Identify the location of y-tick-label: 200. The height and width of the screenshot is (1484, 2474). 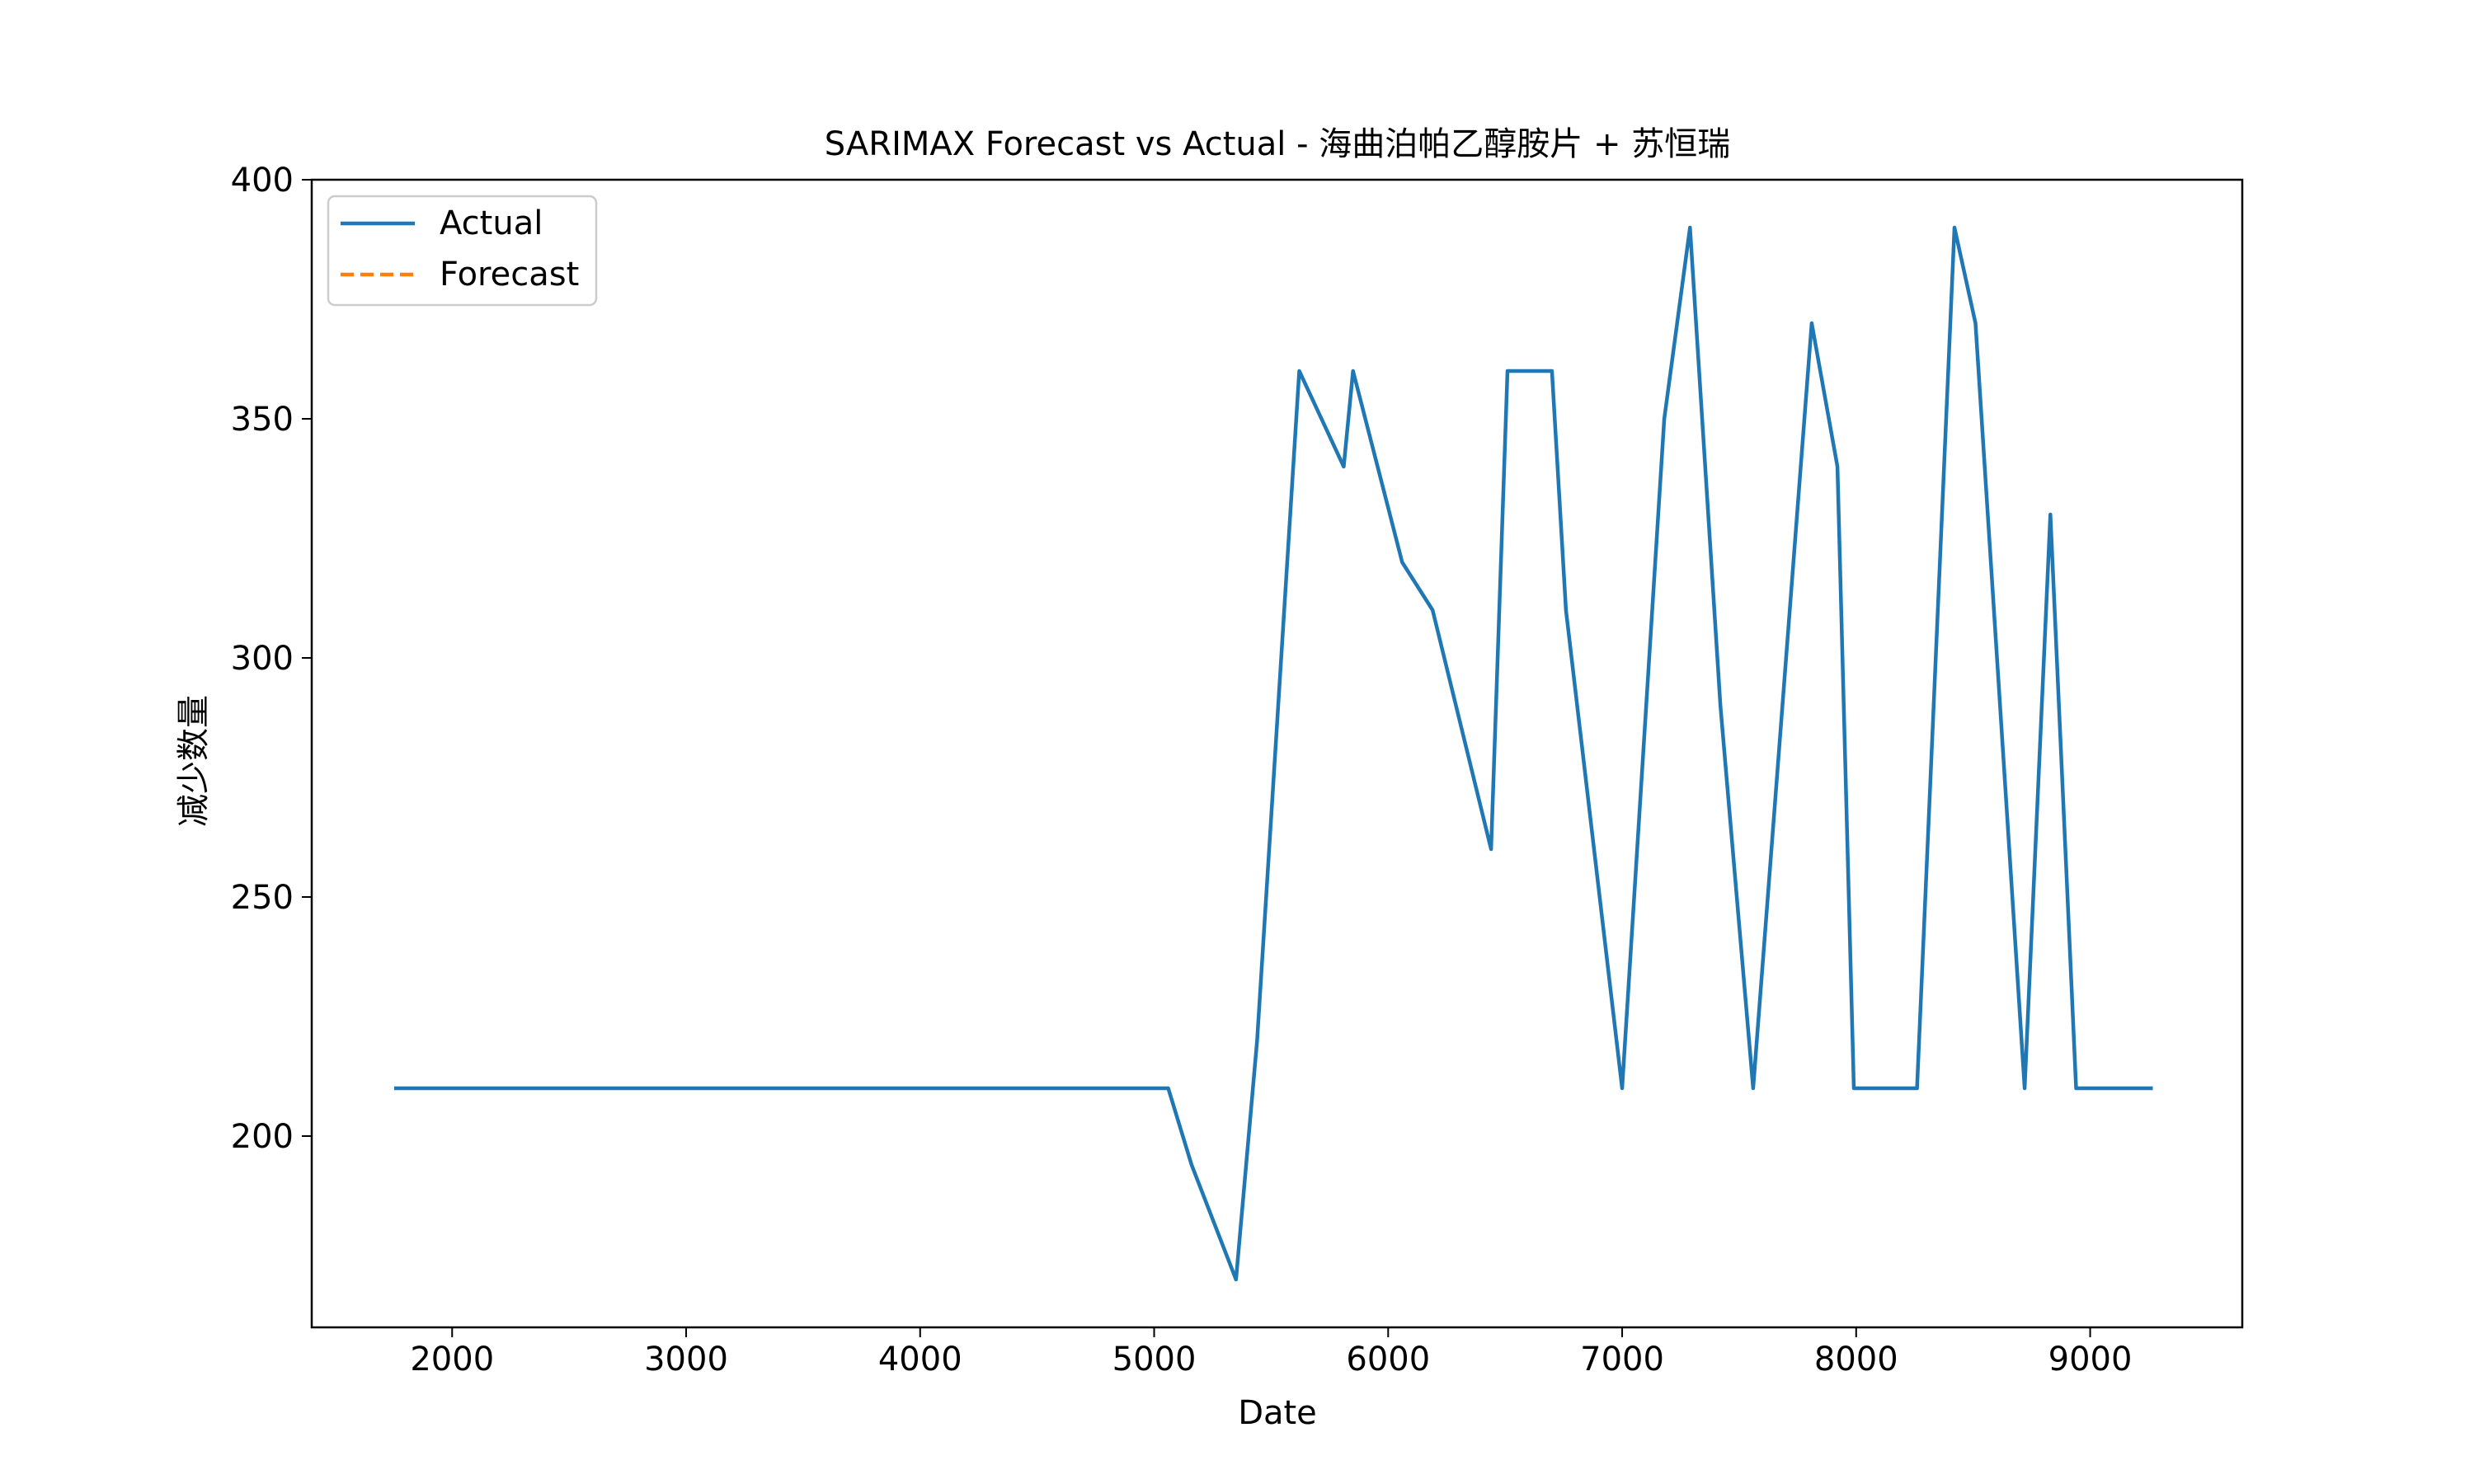
(262, 1137).